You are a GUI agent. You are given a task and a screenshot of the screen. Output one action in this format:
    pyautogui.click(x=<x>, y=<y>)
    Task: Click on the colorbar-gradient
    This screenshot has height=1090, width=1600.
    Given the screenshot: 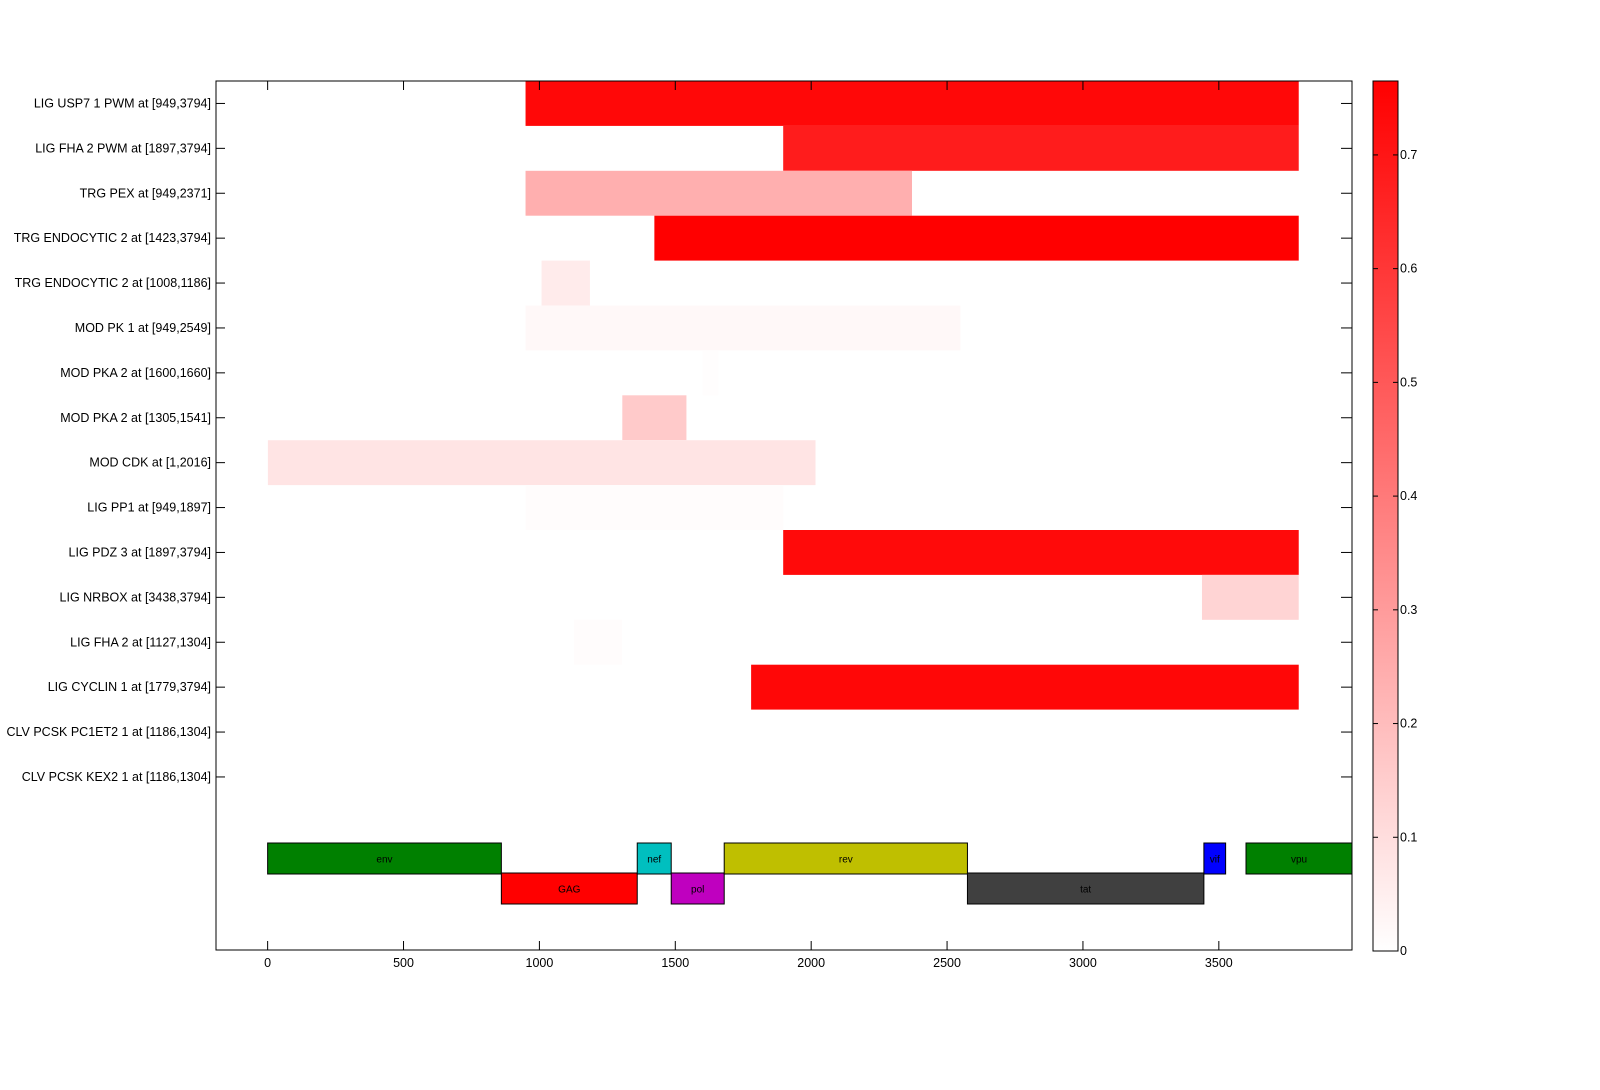 What is the action you would take?
    pyautogui.click(x=1385, y=516)
    